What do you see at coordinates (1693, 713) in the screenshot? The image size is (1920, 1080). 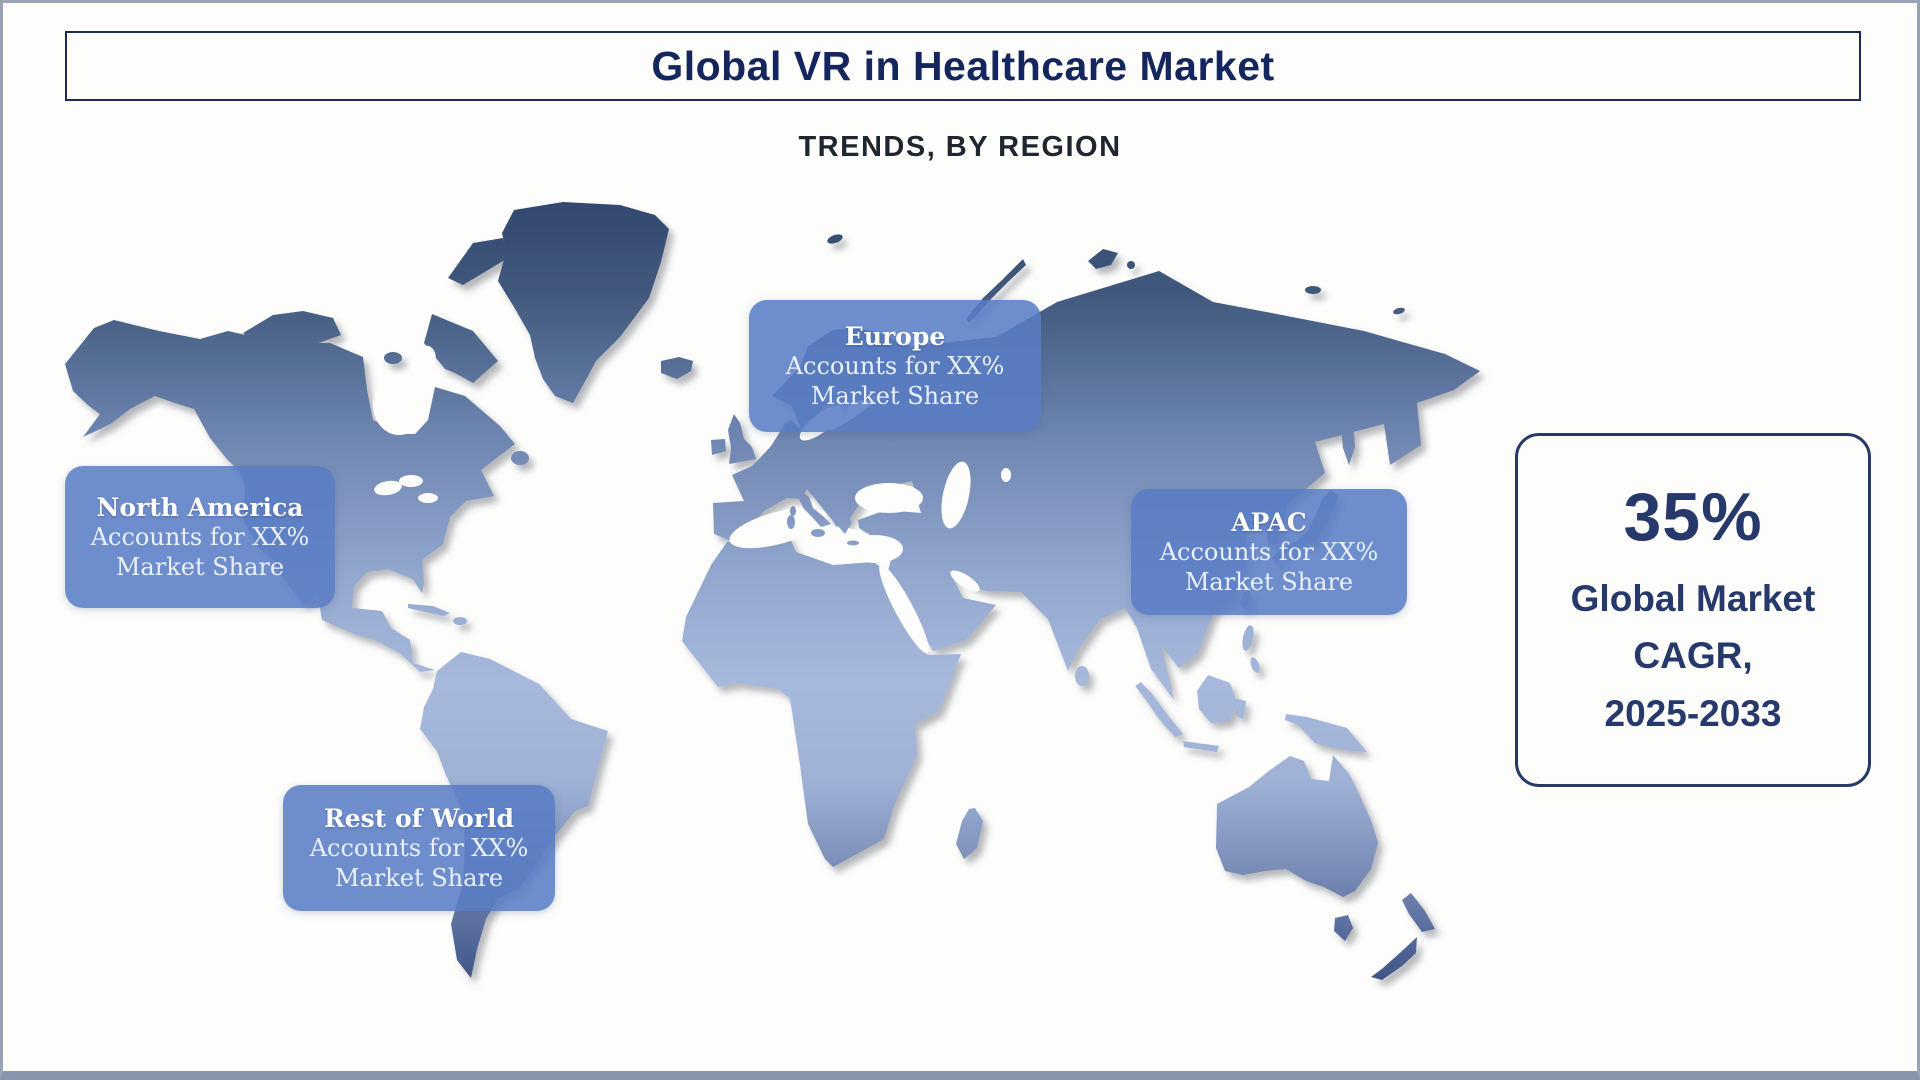 I see `cagr-line3: 2025-2033` at bounding box center [1693, 713].